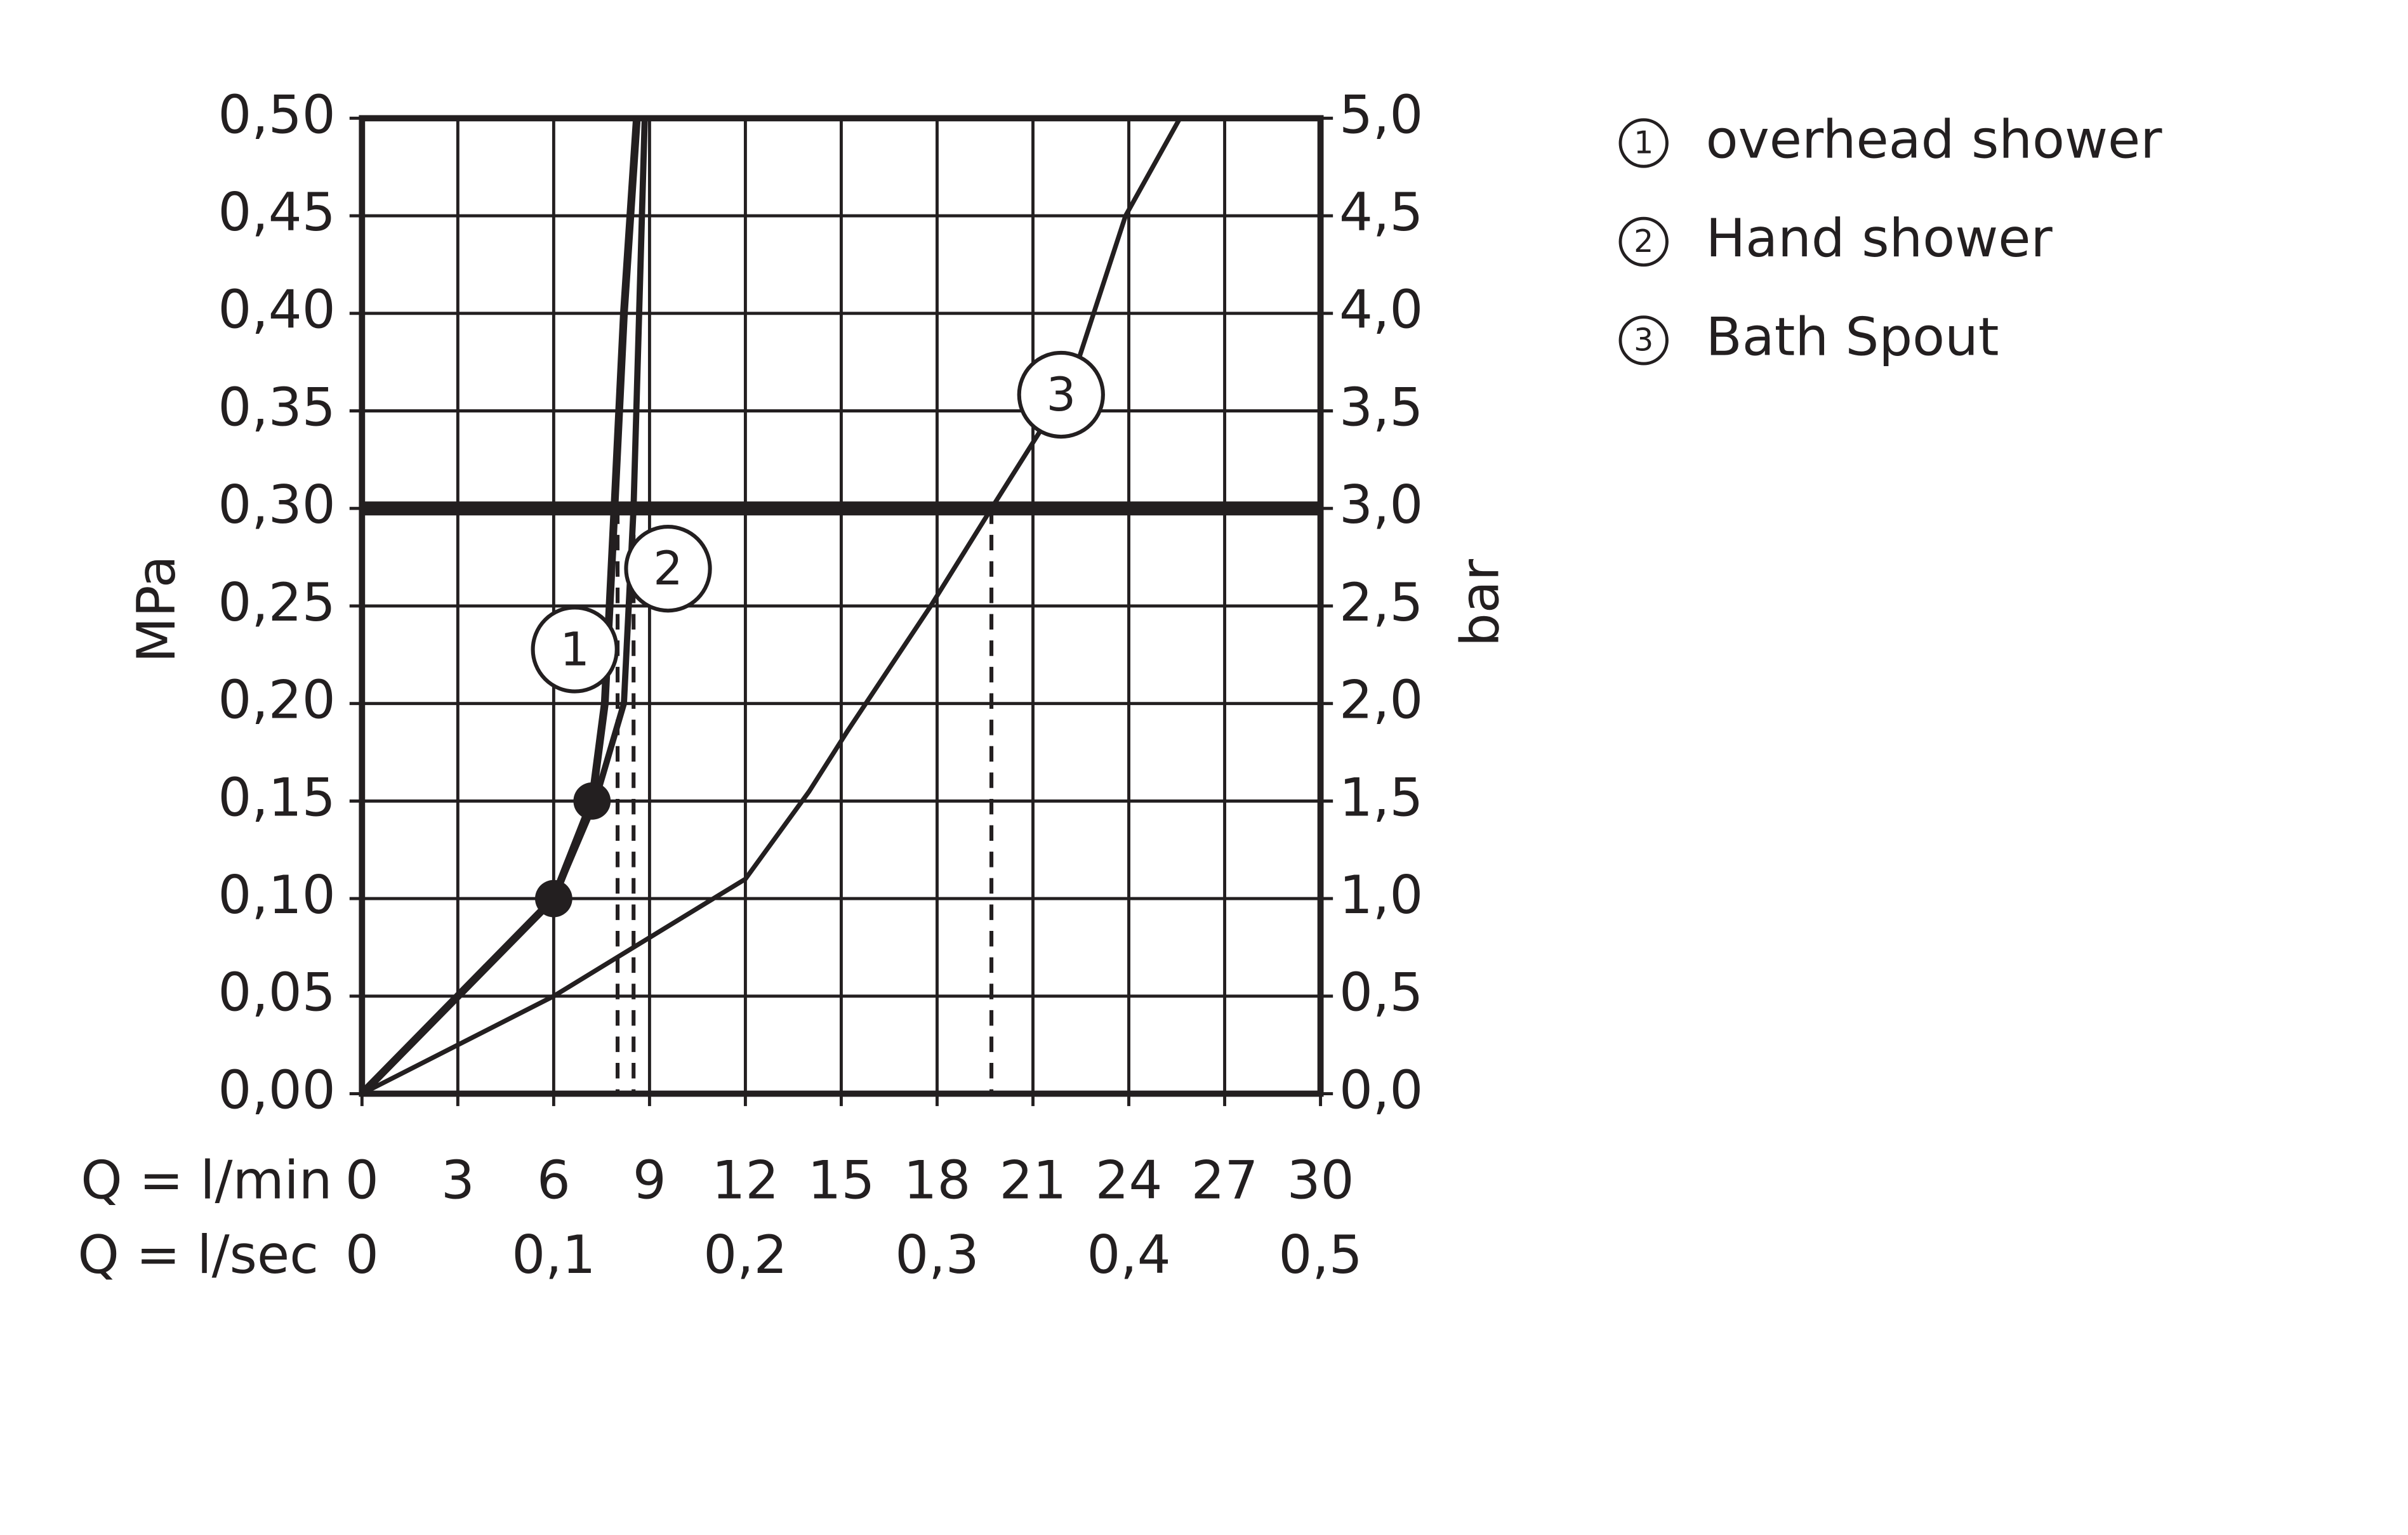  I want to click on legend-label: Hand shower, so click(1879, 238).